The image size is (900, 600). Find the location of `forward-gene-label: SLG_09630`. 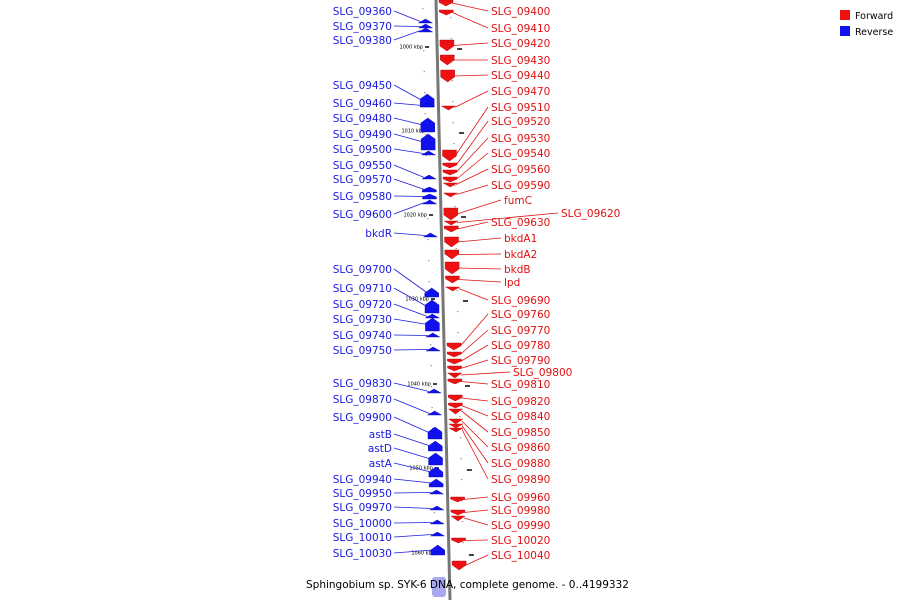

forward-gene-label: SLG_09630 is located at coordinates (520, 223).